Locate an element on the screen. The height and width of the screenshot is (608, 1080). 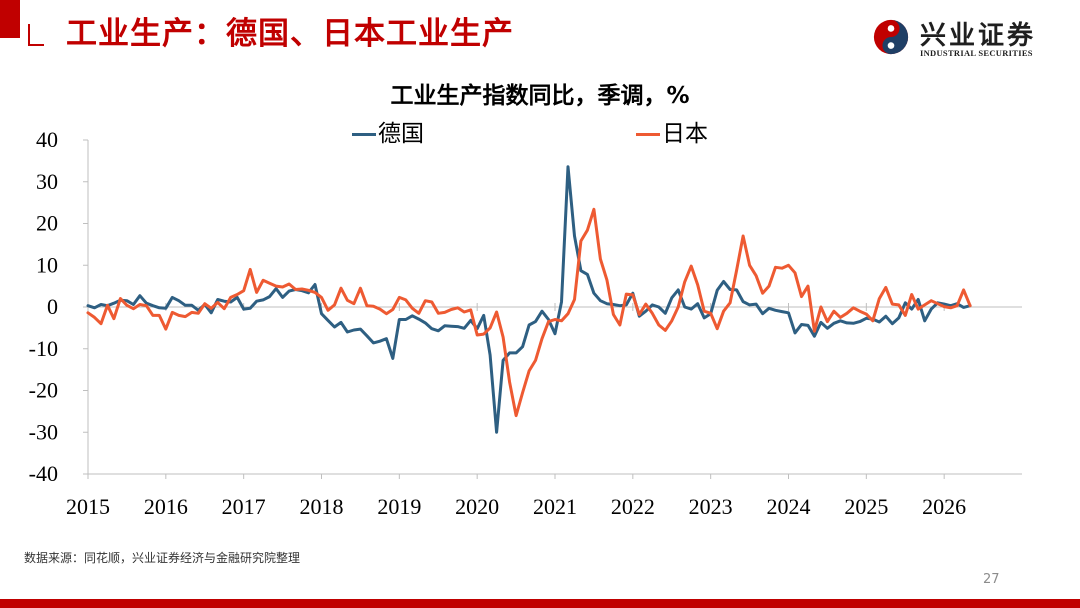
title-marker is located at coordinates (36, 35).